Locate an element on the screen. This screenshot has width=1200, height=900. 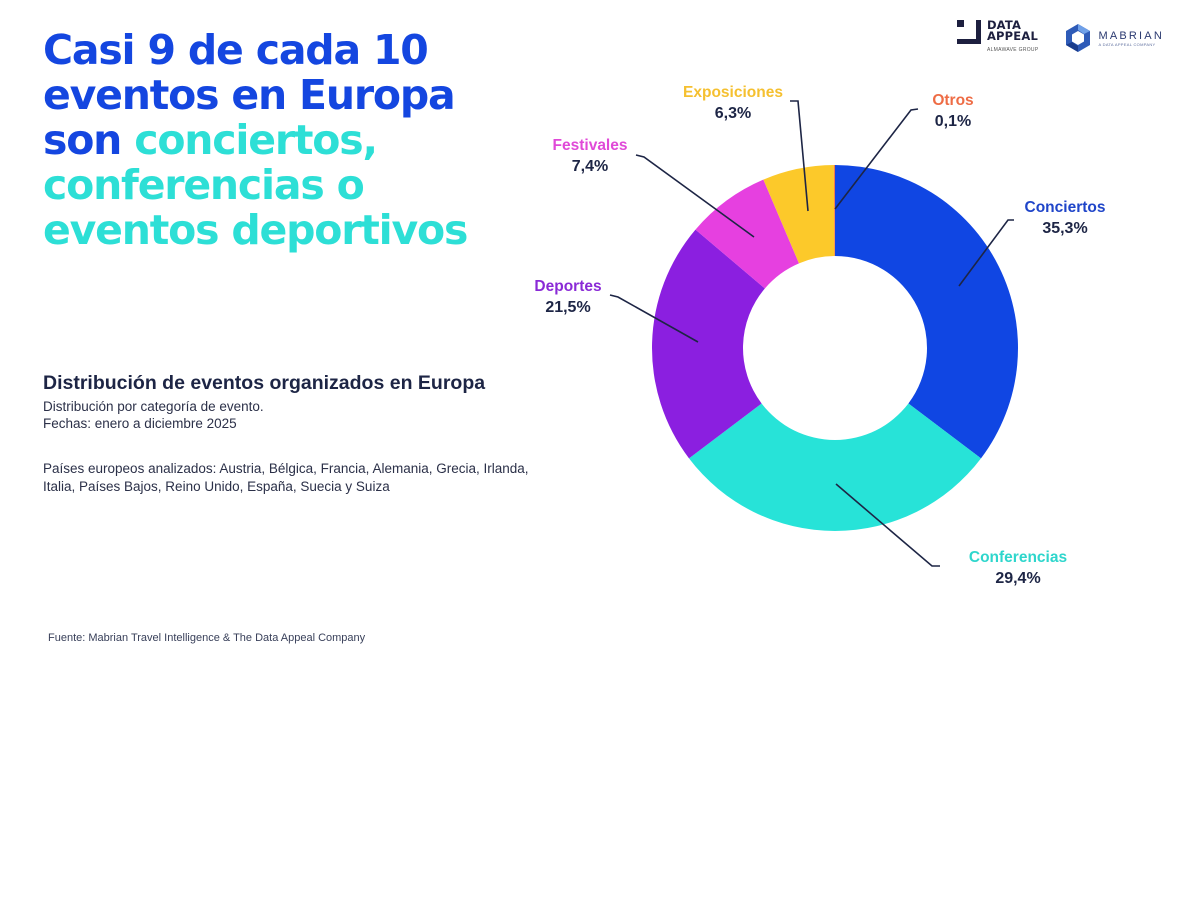
mabrian-hexagon-icon is located at coordinates (1078, 38).